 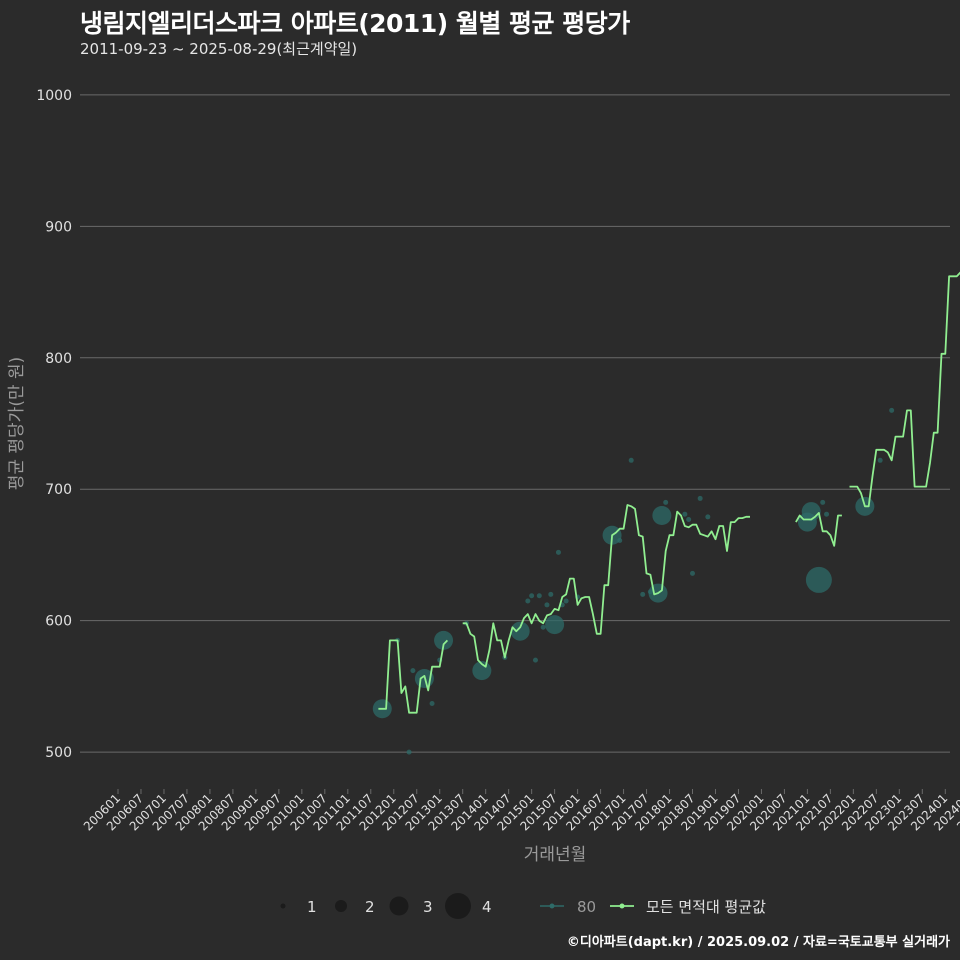 What do you see at coordinates (312, 907) in the screenshot?
I see `legend-size-label: 1` at bounding box center [312, 907].